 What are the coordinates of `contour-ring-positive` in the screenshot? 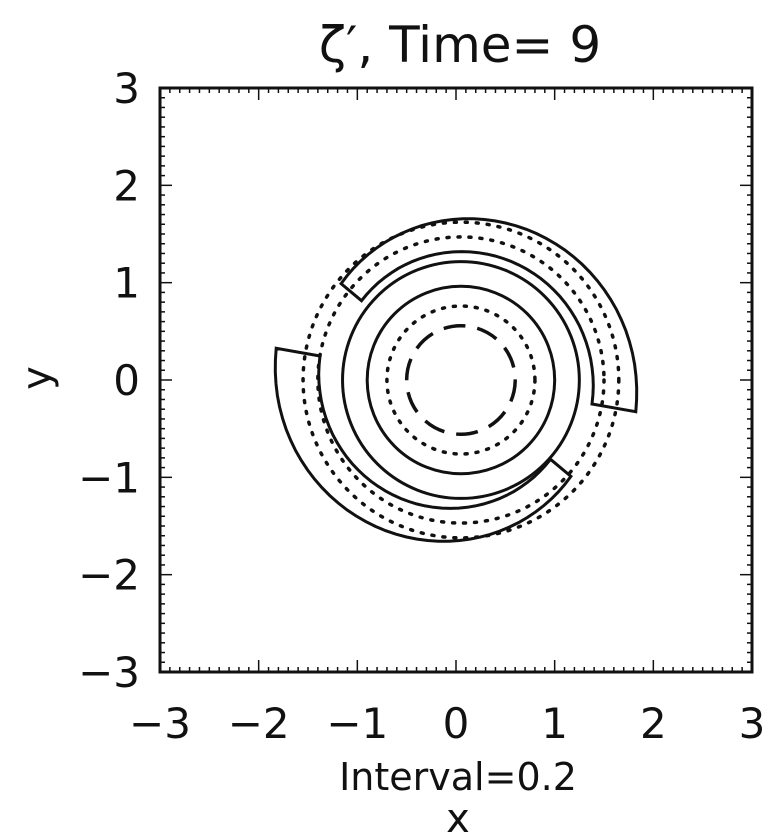 It's located at (461, 380).